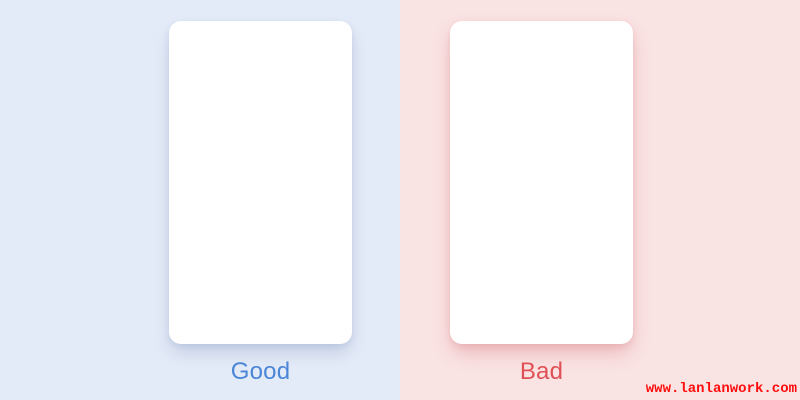 This screenshot has width=800, height=400. What do you see at coordinates (721, 389) in the screenshot?
I see `watermark-url: www.lanlanwork.com` at bounding box center [721, 389].